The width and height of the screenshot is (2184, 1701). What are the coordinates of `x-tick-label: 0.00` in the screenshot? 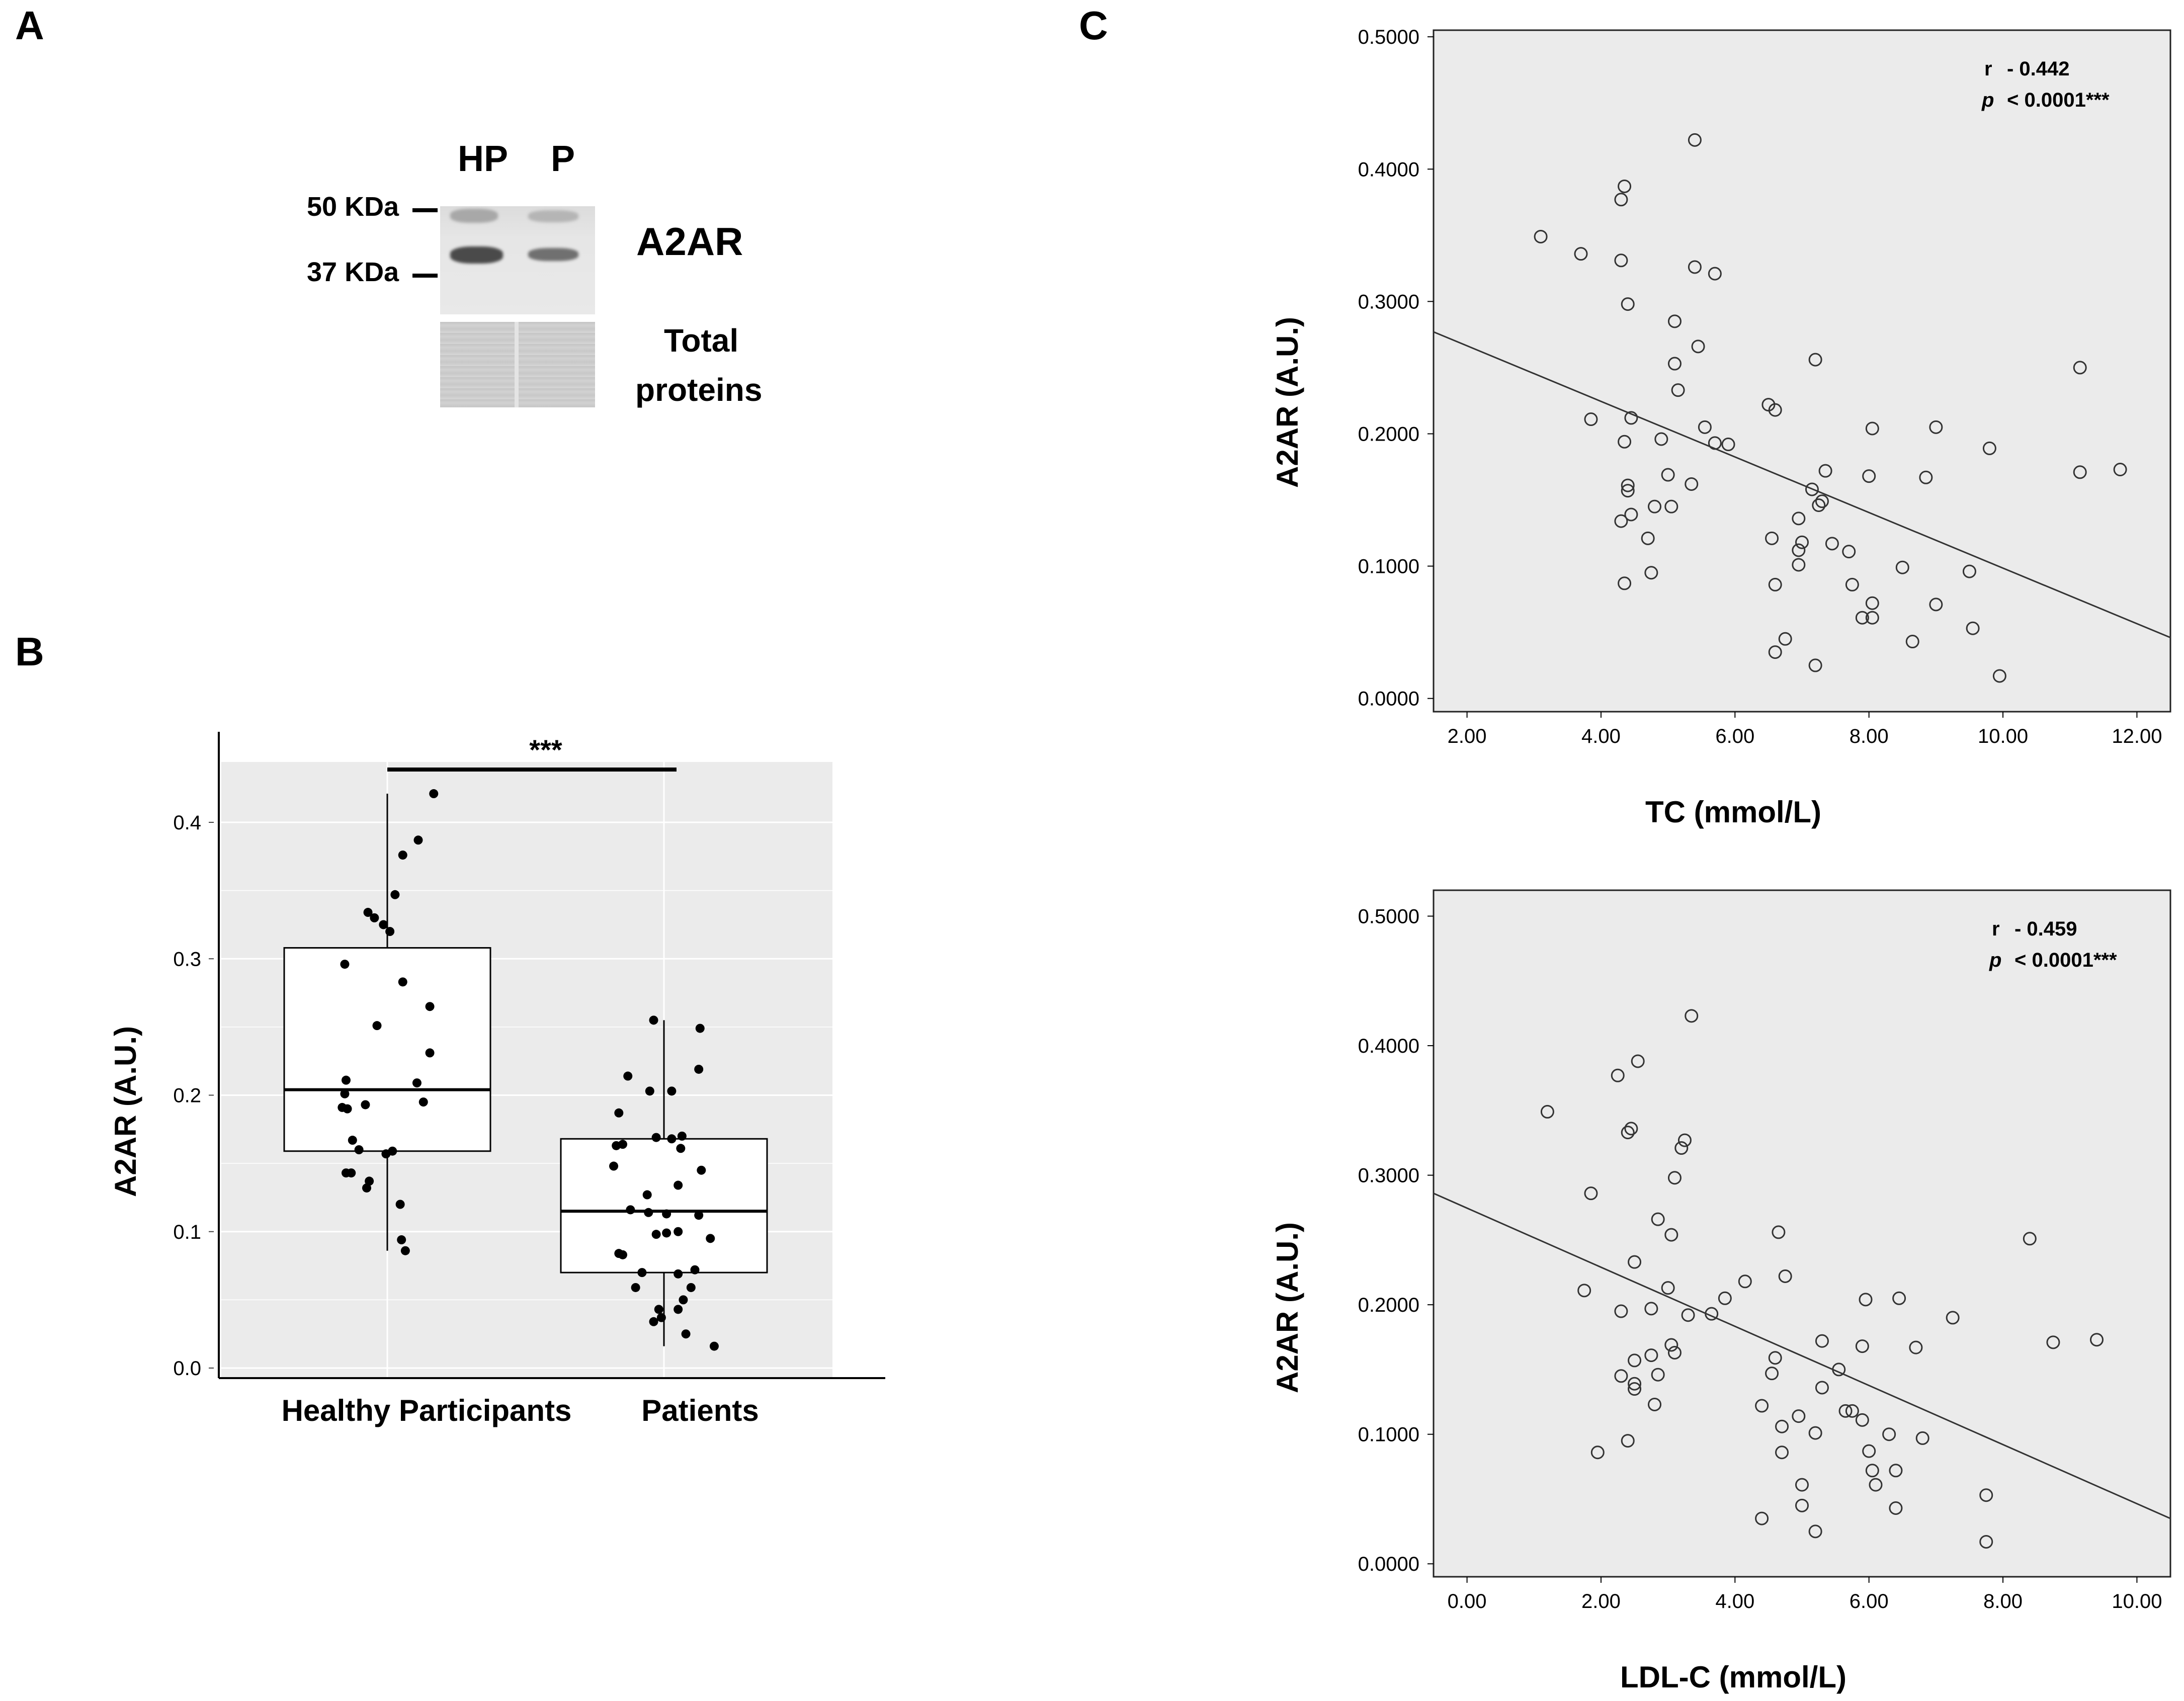 It's located at (1467, 1601).